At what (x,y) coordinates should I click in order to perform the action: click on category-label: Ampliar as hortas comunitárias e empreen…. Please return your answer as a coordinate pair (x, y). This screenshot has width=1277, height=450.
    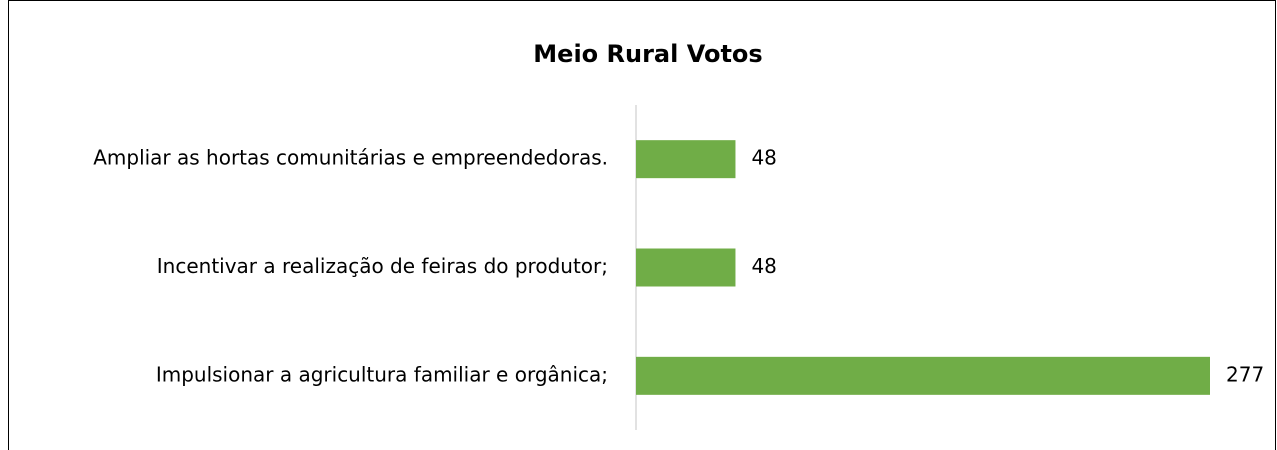
    Looking at the image, I should click on (350, 158).